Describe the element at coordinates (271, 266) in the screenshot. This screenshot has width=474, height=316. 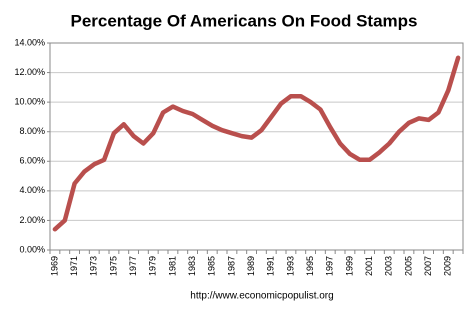
I see `x-tick-label: 1991` at that location.